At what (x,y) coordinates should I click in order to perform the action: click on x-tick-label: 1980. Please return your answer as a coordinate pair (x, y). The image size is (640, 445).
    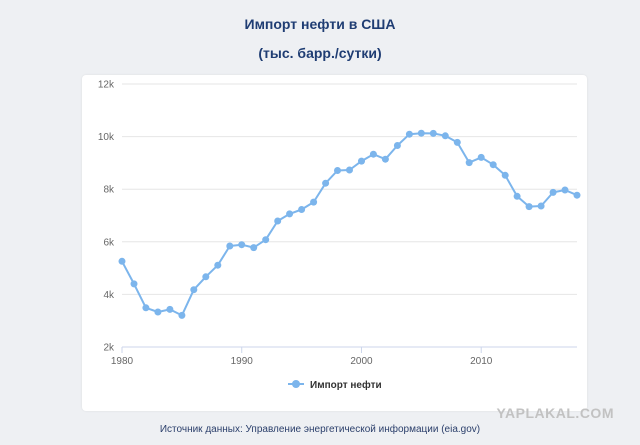
    Looking at the image, I should click on (122, 361).